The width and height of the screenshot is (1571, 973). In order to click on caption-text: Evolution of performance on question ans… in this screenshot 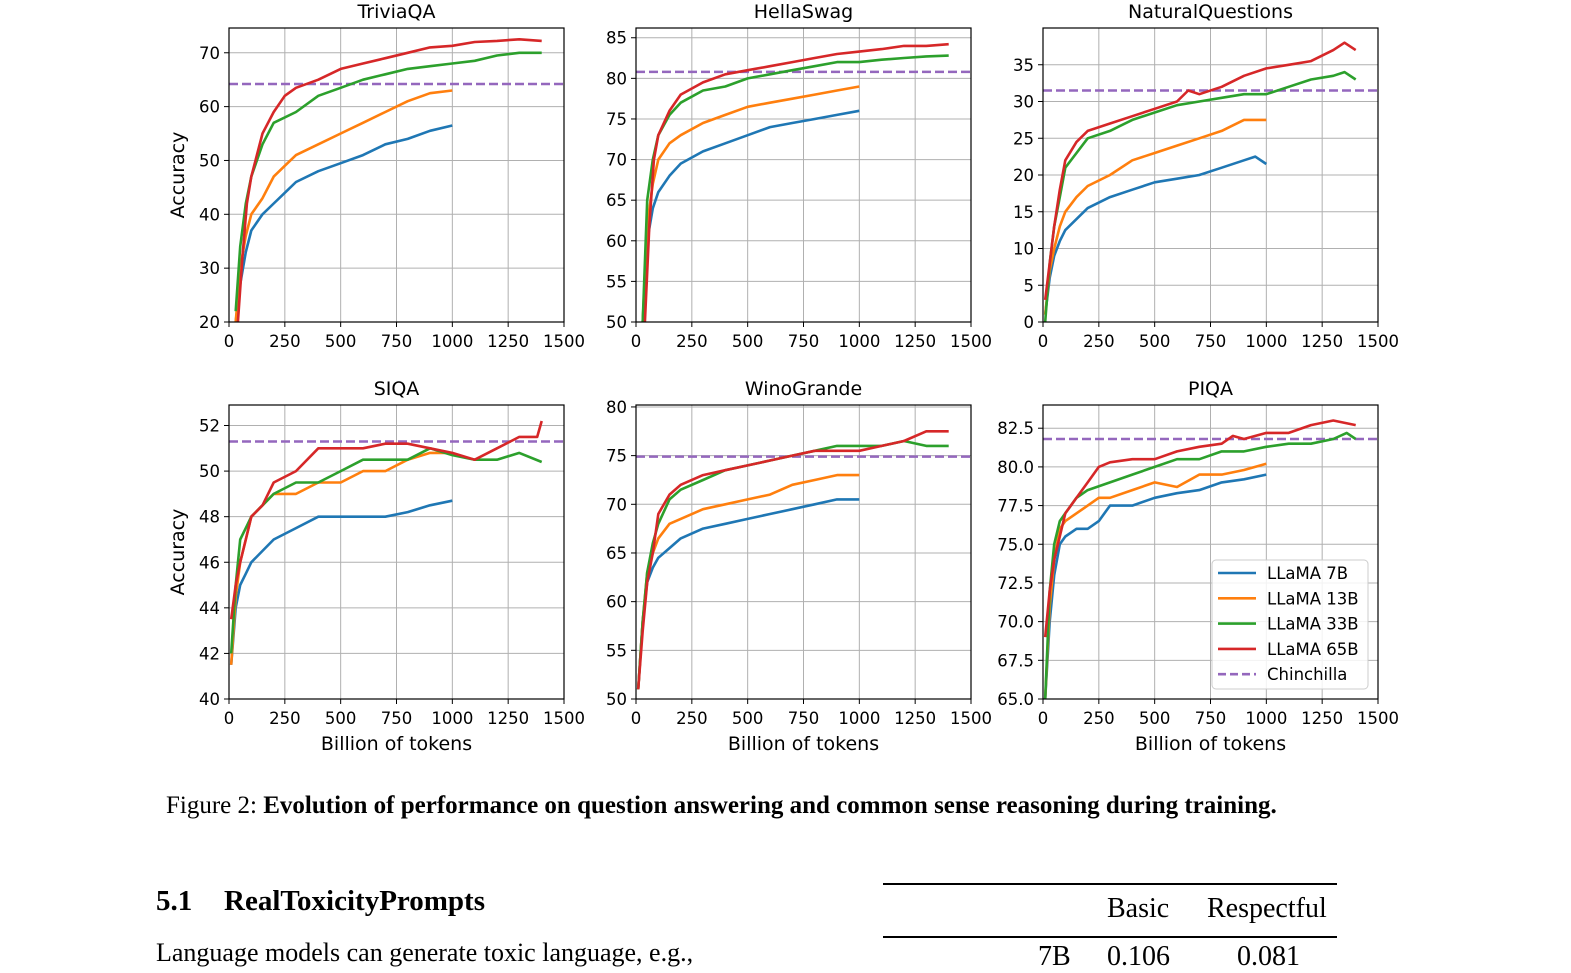, I will do `click(770, 805)`.